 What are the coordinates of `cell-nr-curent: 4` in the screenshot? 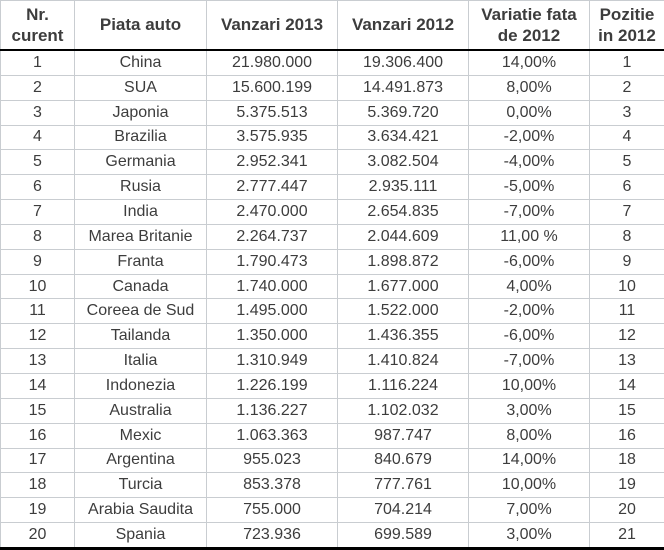 It's located at (37, 137).